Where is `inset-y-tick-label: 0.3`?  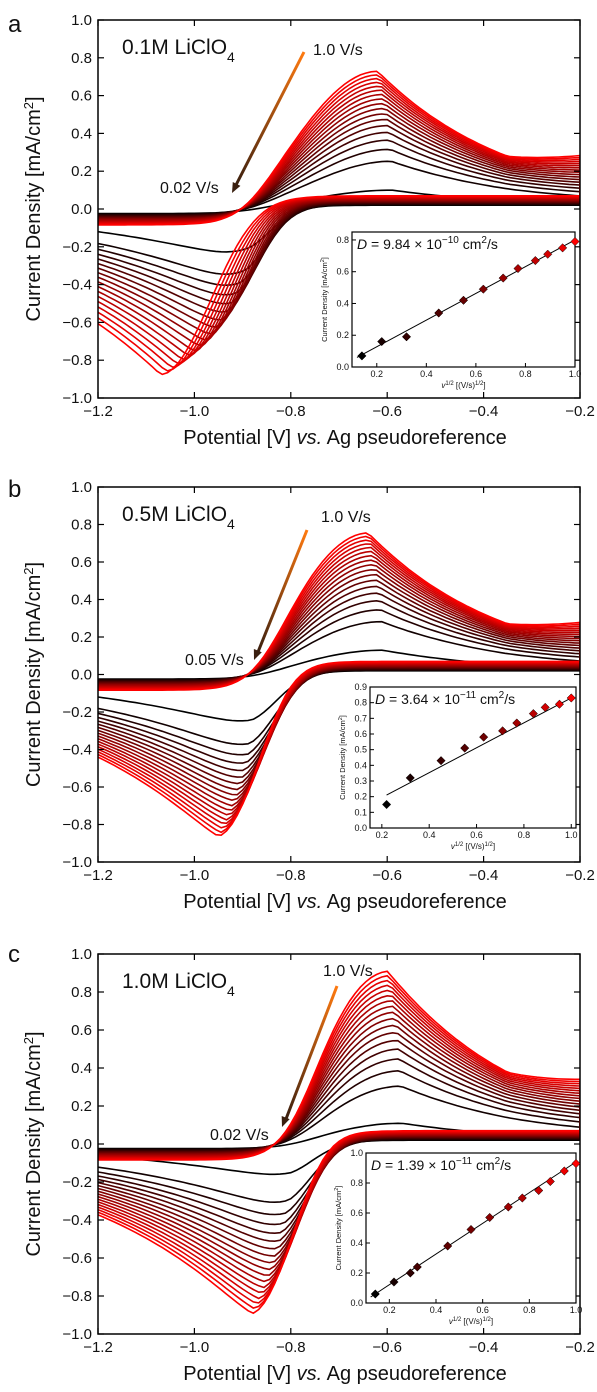
inset-y-tick-label: 0.3 is located at coordinates (360, 781).